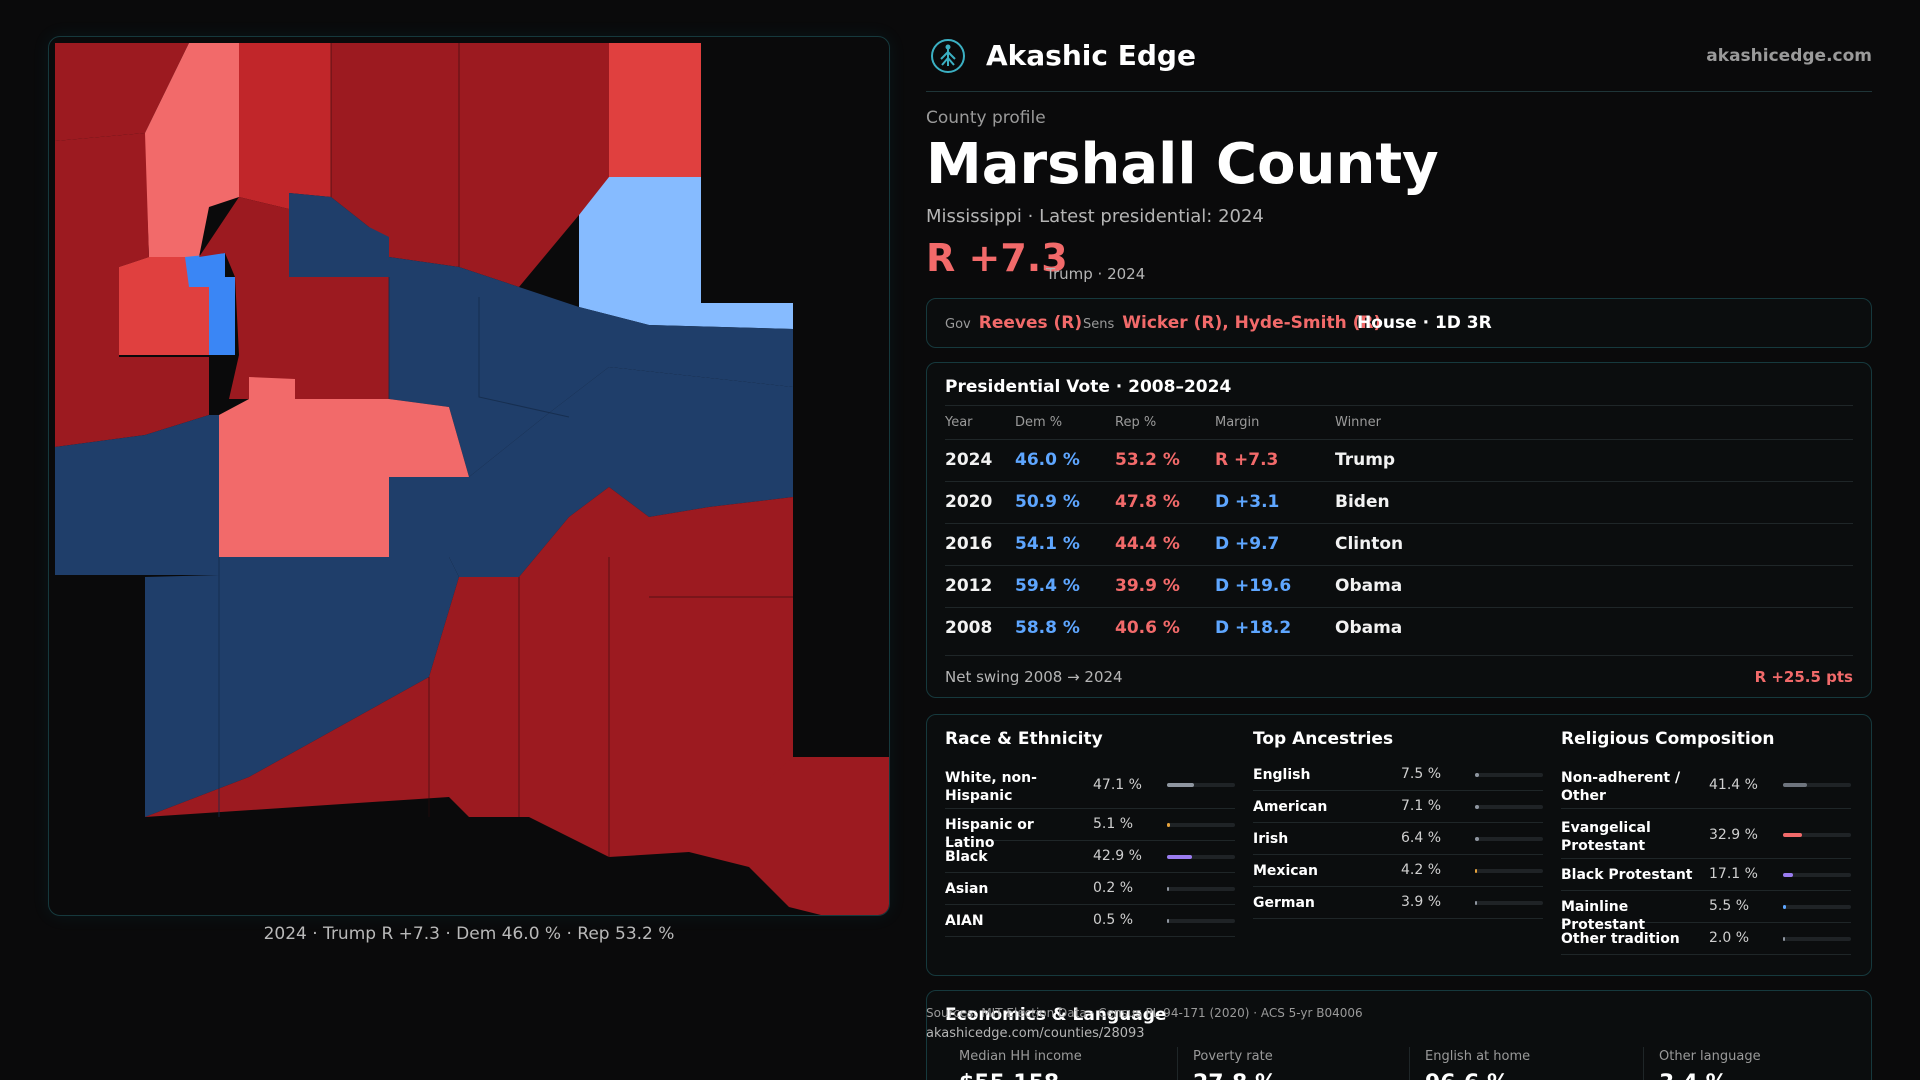  I want to click on brand-url: akashicedge.com, so click(1789, 56).